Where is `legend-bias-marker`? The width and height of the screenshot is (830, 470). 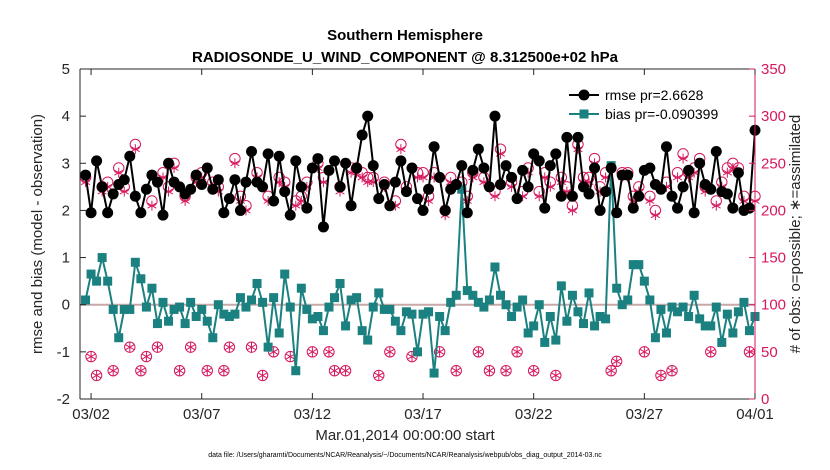 legend-bias-marker is located at coordinates (584, 114).